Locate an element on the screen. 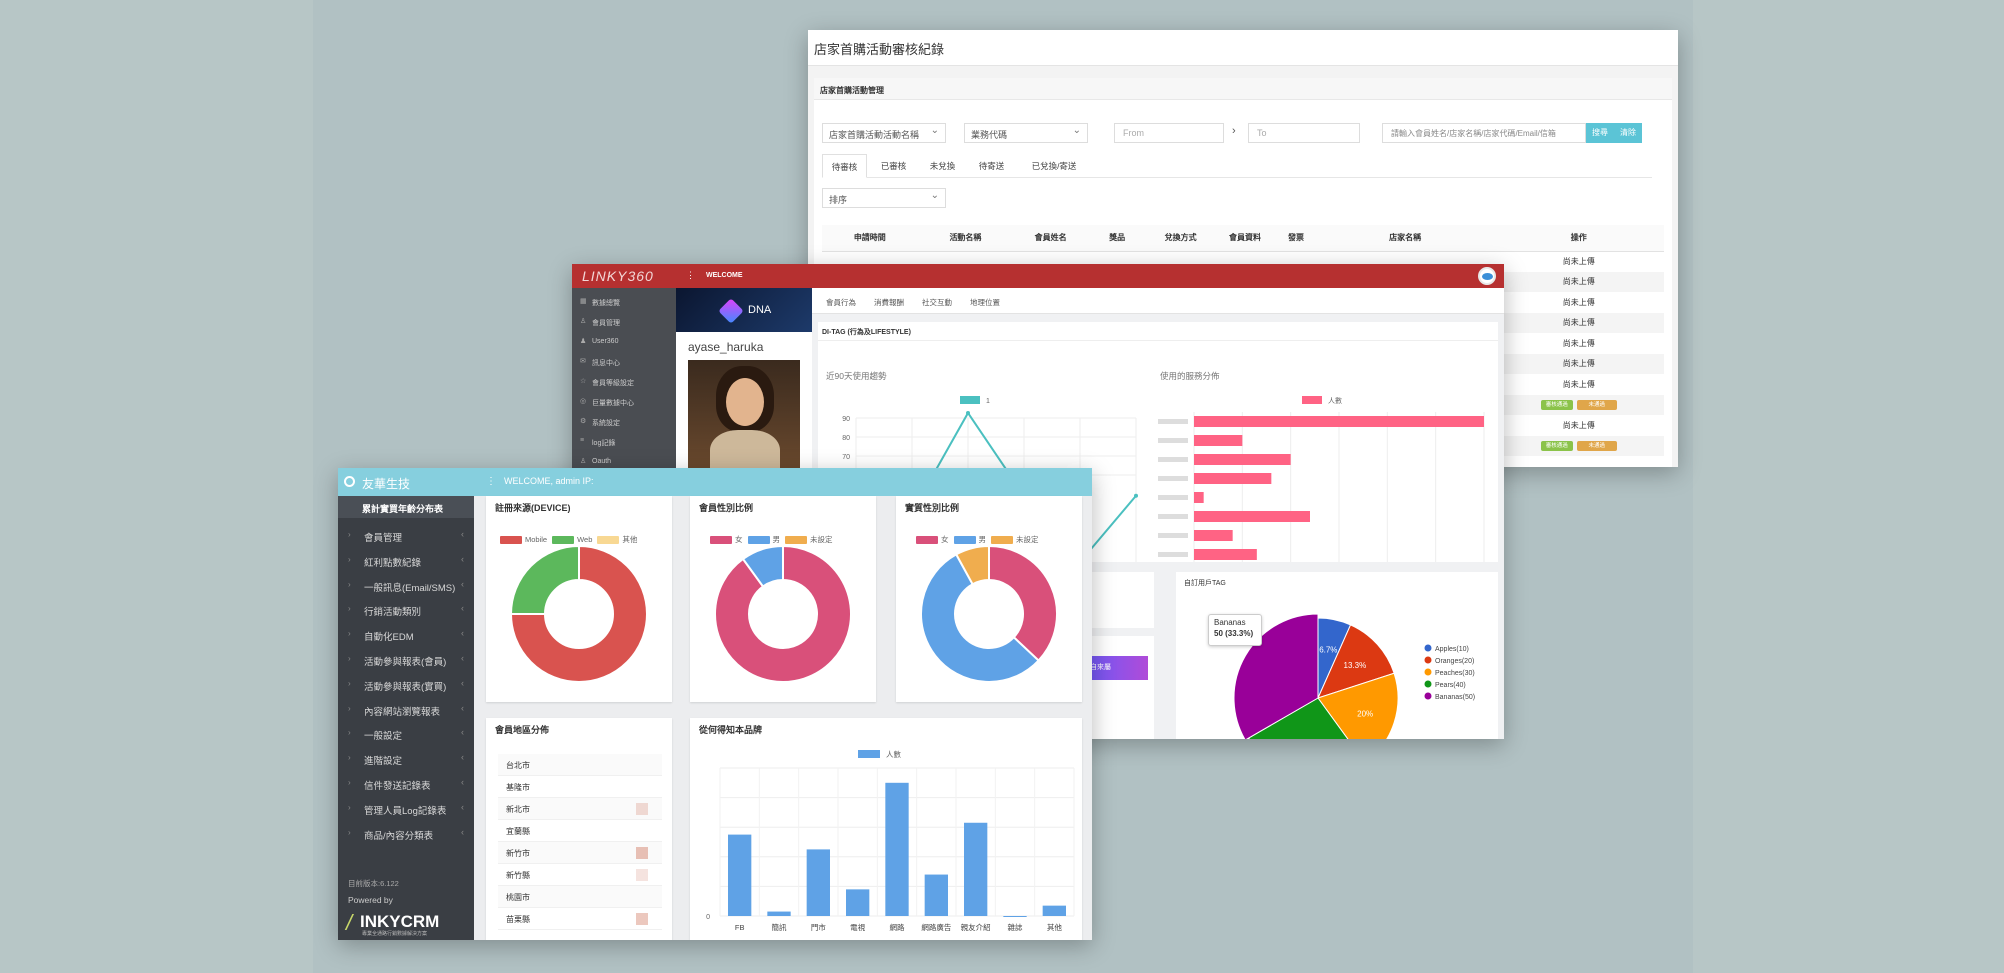 Image resolution: width=2004 pixels, height=973 pixels. sidebar-item-6: › 活動參與報表(實買) ‹ is located at coordinates (406, 685).